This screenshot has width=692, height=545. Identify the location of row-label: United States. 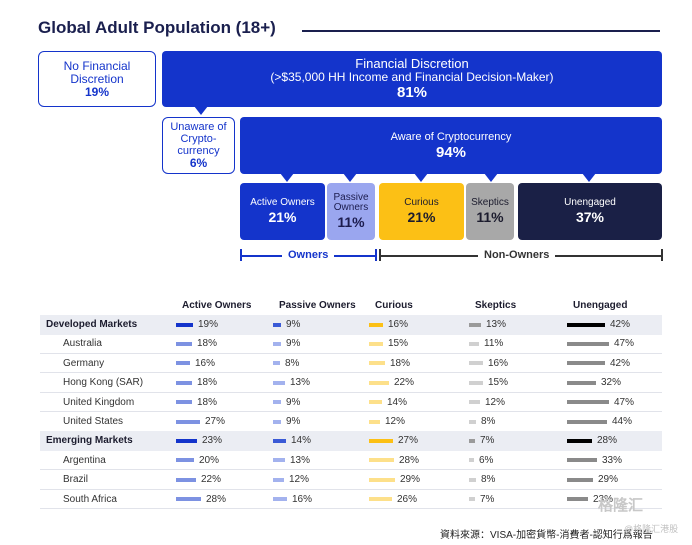
(93, 421).